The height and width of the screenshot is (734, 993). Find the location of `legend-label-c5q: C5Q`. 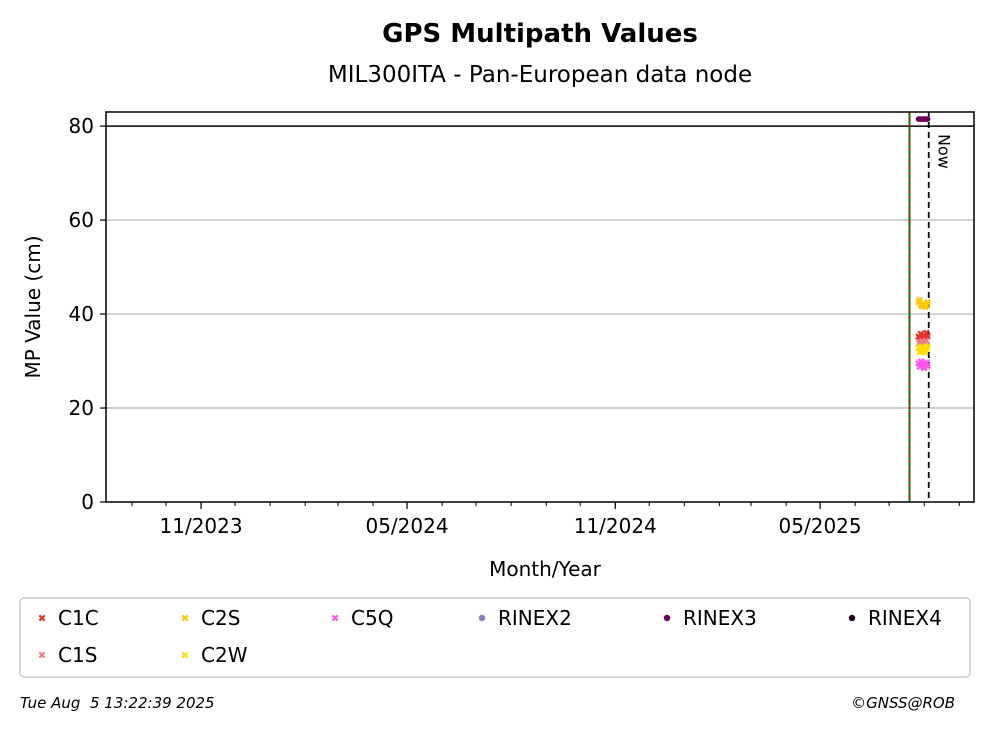

legend-label-c5q: C5Q is located at coordinates (372, 618).